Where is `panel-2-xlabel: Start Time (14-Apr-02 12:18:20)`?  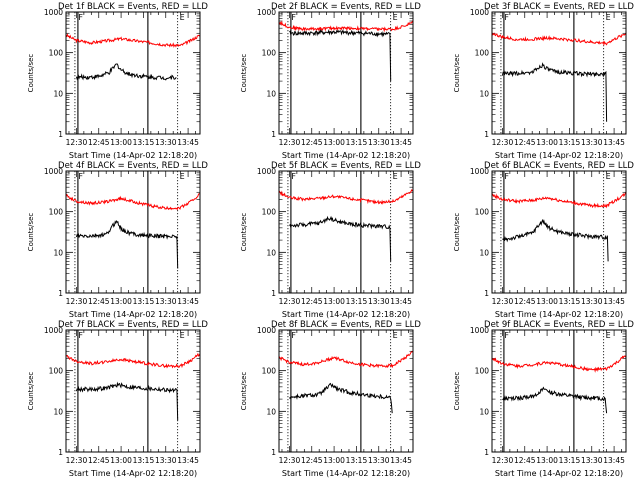
panel-2-xlabel: Start Time (14-Apr-02 12:18:20) is located at coordinates (346, 155).